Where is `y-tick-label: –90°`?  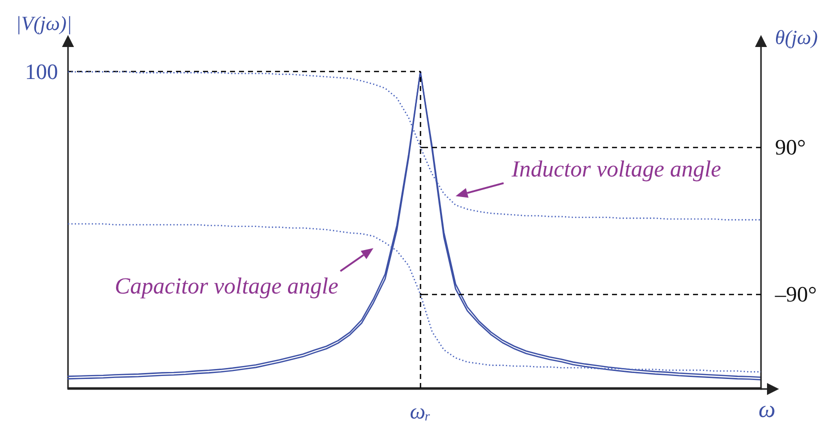 y-tick-label: –90° is located at coordinates (795, 294).